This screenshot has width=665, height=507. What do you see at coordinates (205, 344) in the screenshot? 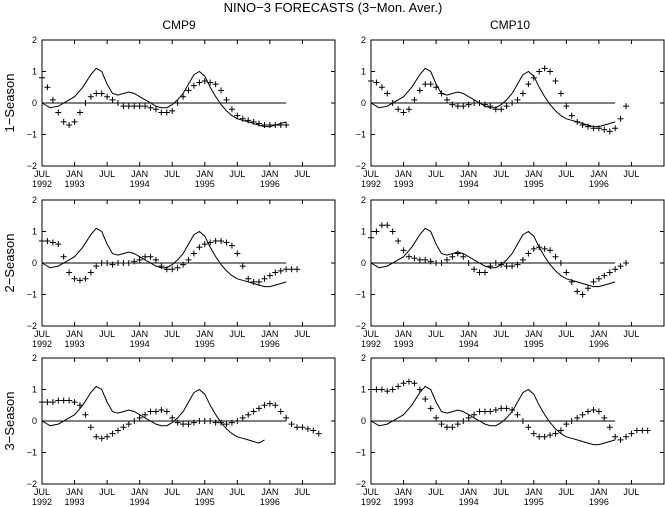
I see `x-tick-year-label: 1995` at bounding box center [205, 344].